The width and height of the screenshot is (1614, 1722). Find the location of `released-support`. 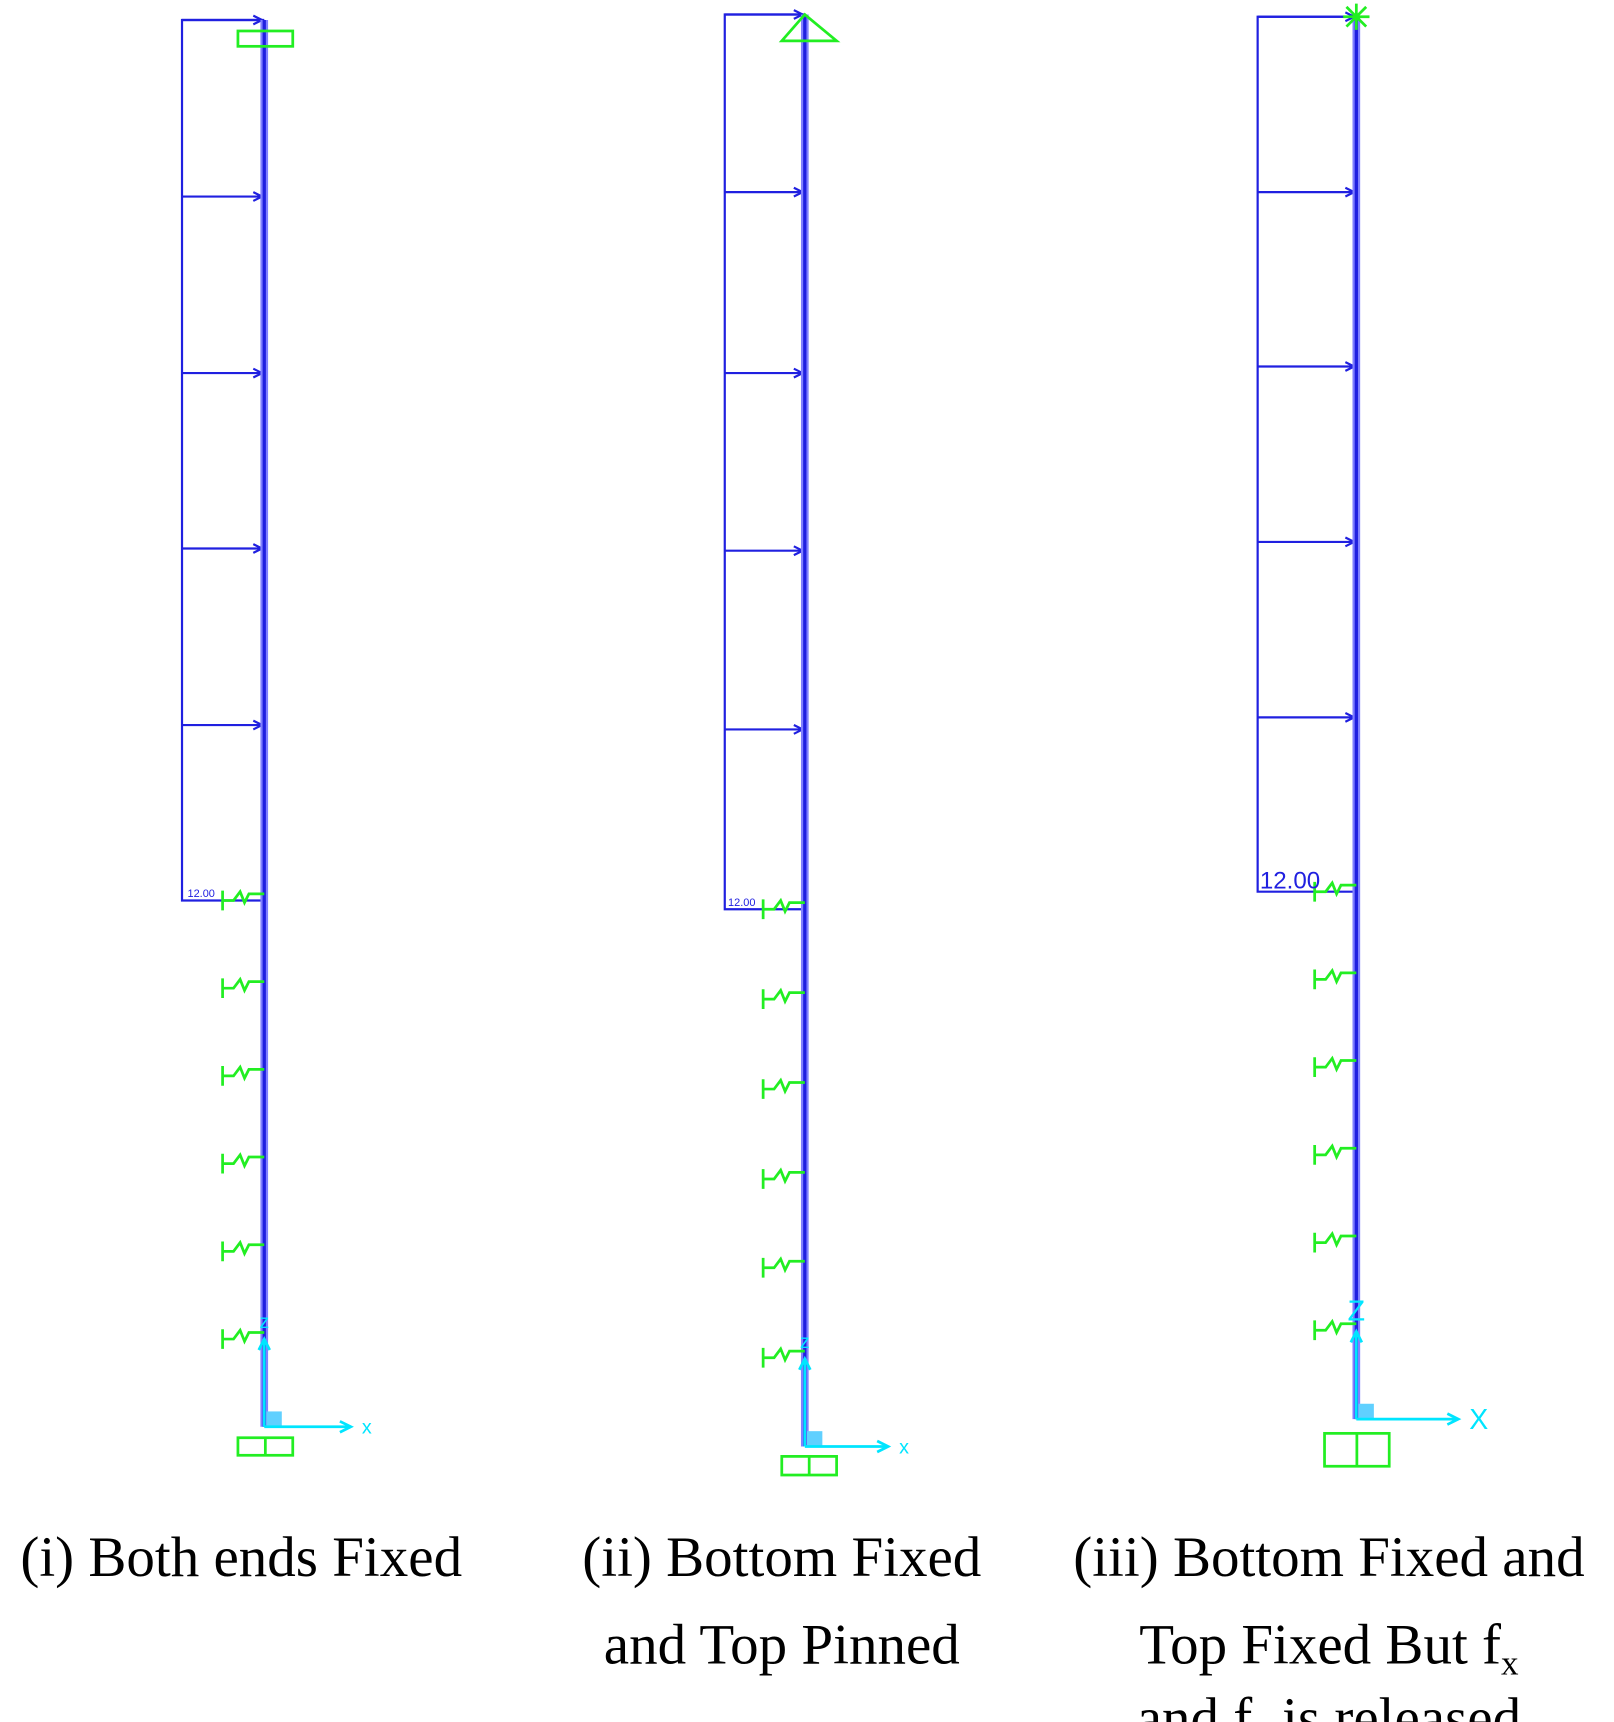

released-support is located at coordinates (1356, 16).